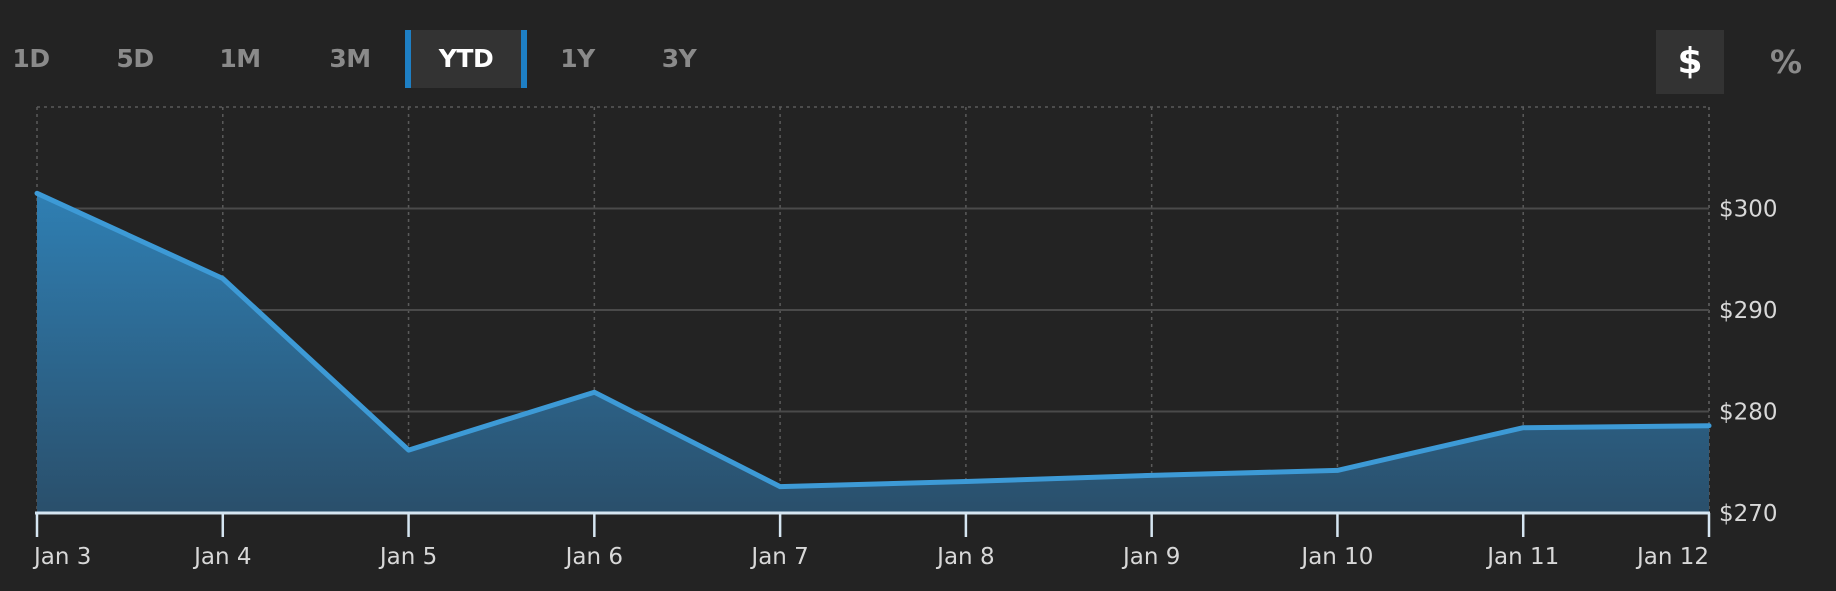 Image resolution: width=1836 pixels, height=591 pixels. Describe the element at coordinates (1736, 62) in the screenshot. I see `unit-toggle: $ %` at that location.